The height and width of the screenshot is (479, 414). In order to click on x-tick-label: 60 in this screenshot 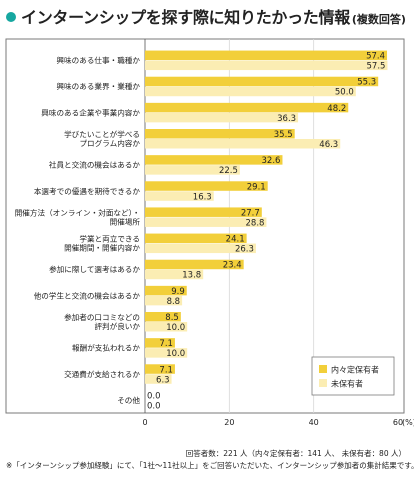, I will do `click(398, 422)`.